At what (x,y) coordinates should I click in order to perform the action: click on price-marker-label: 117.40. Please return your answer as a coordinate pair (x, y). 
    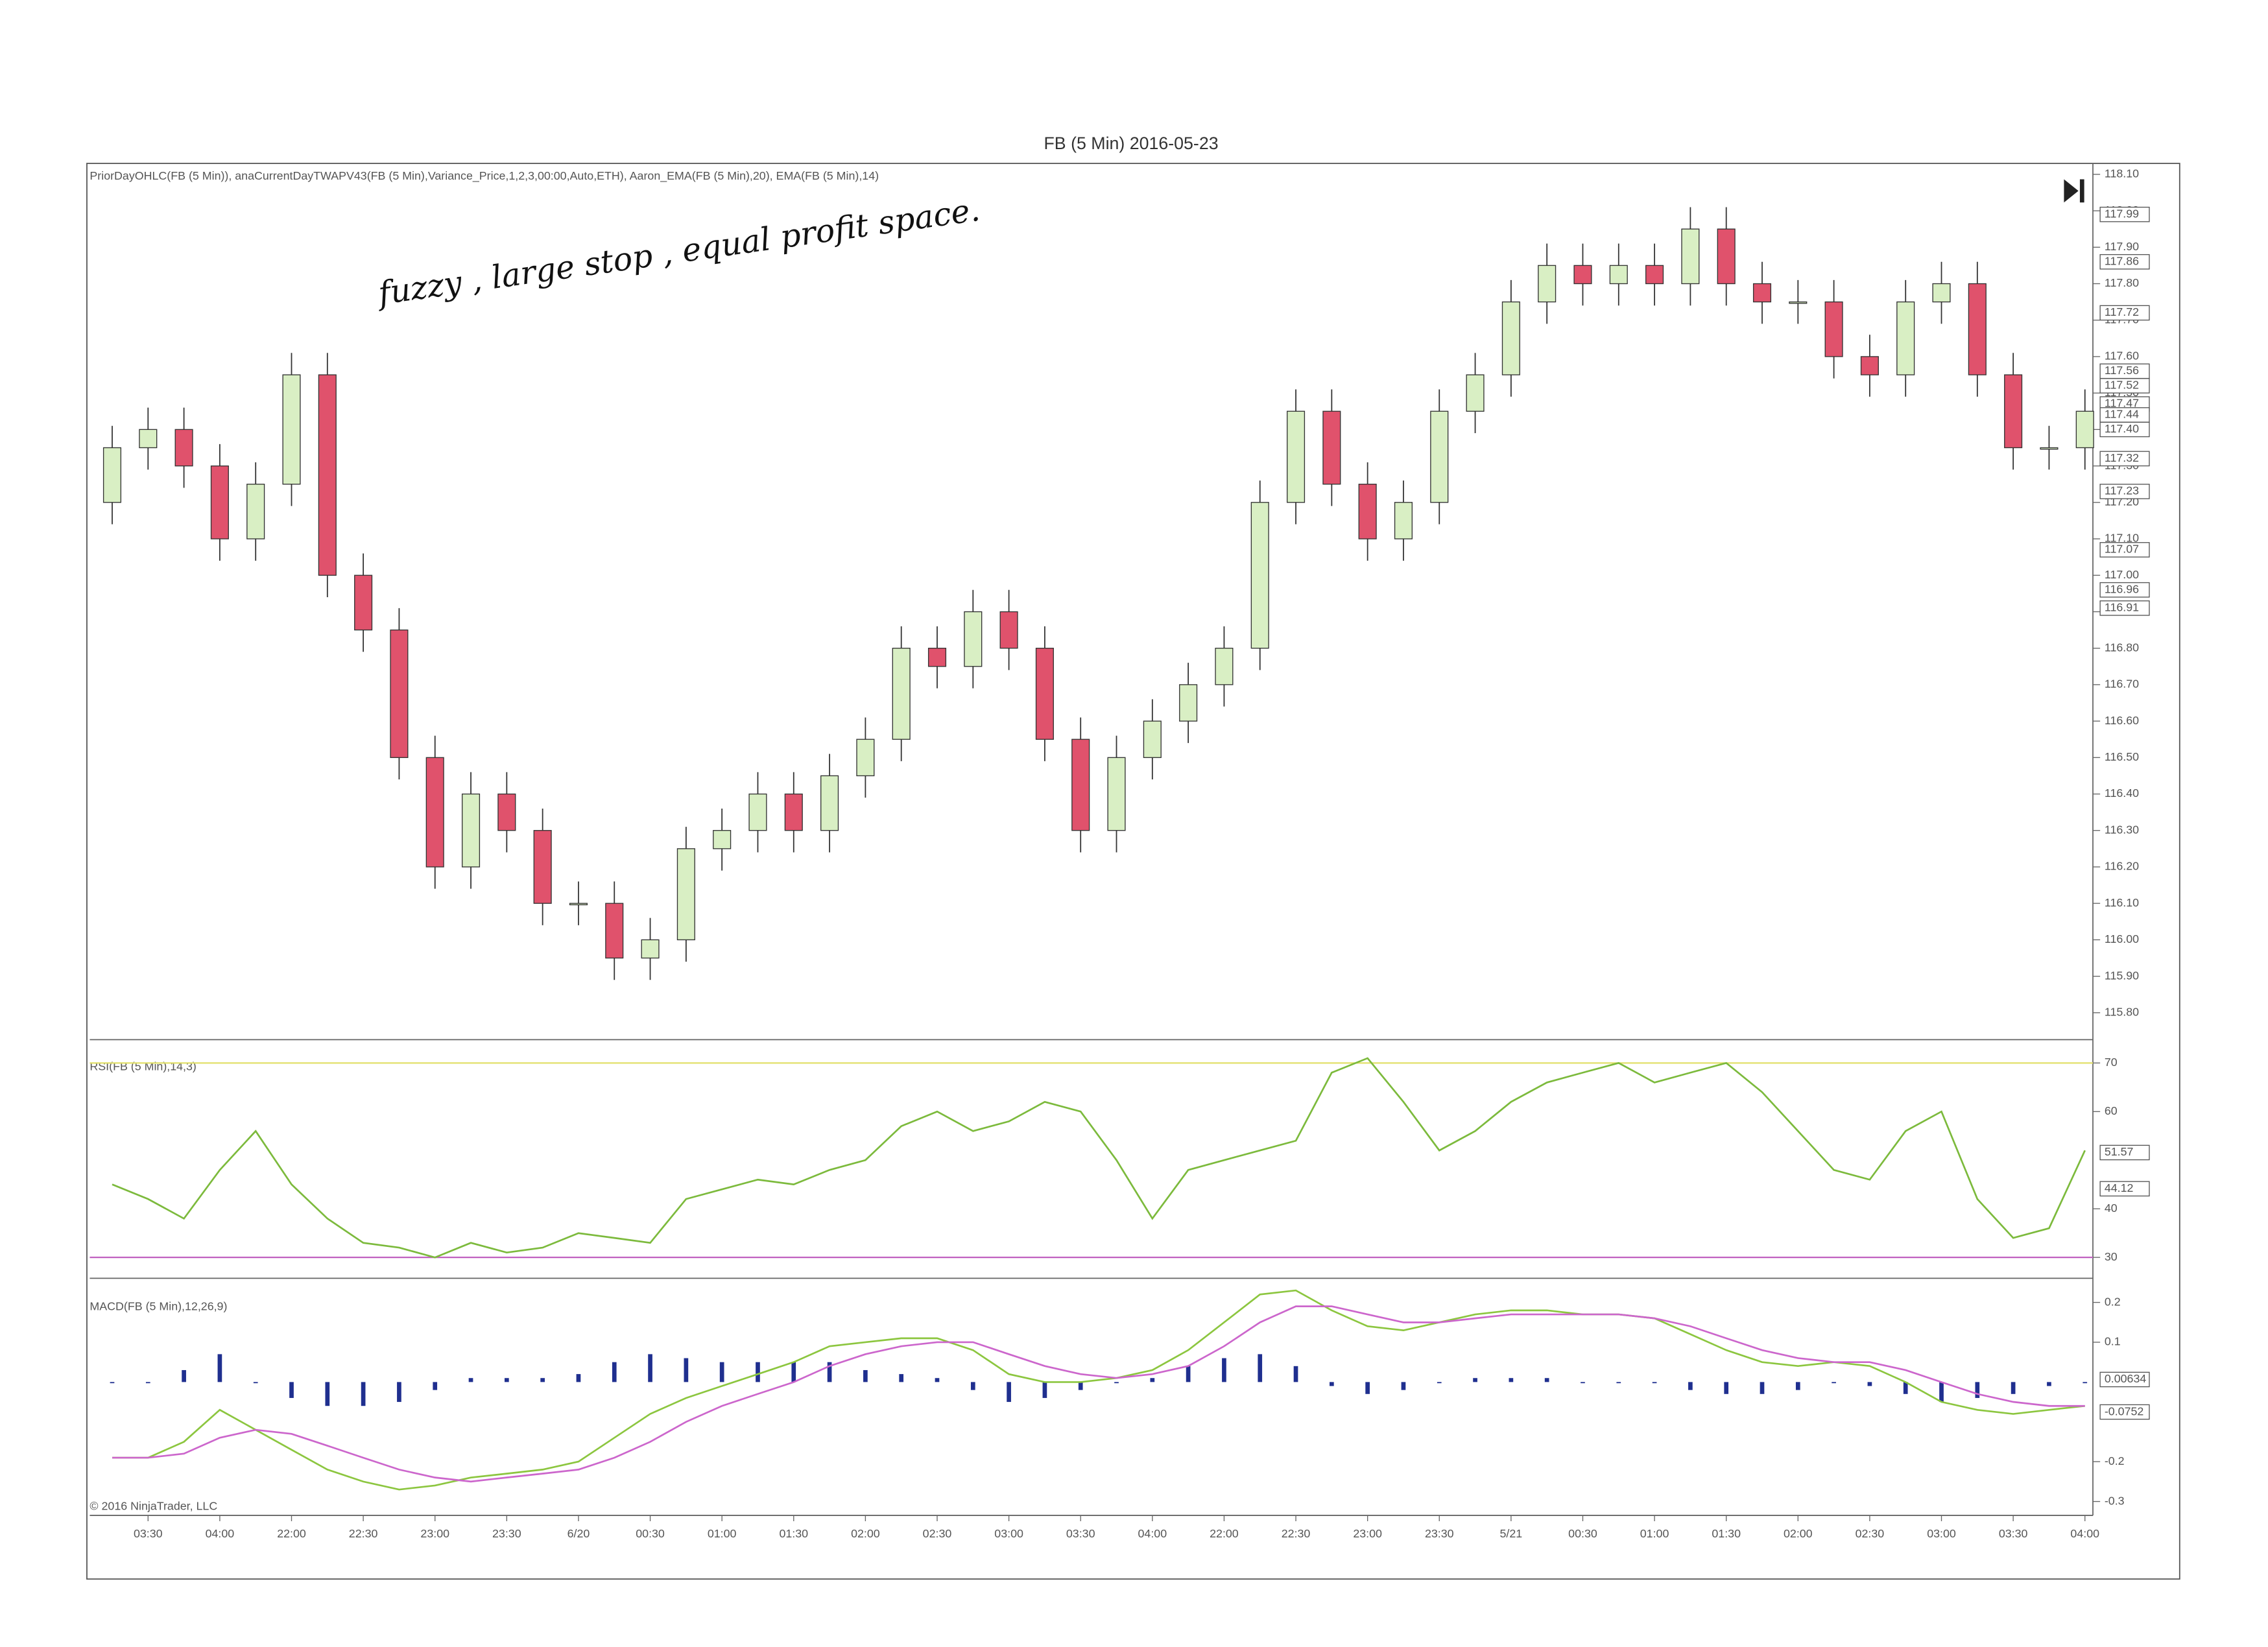
    Looking at the image, I should click on (2122, 428).